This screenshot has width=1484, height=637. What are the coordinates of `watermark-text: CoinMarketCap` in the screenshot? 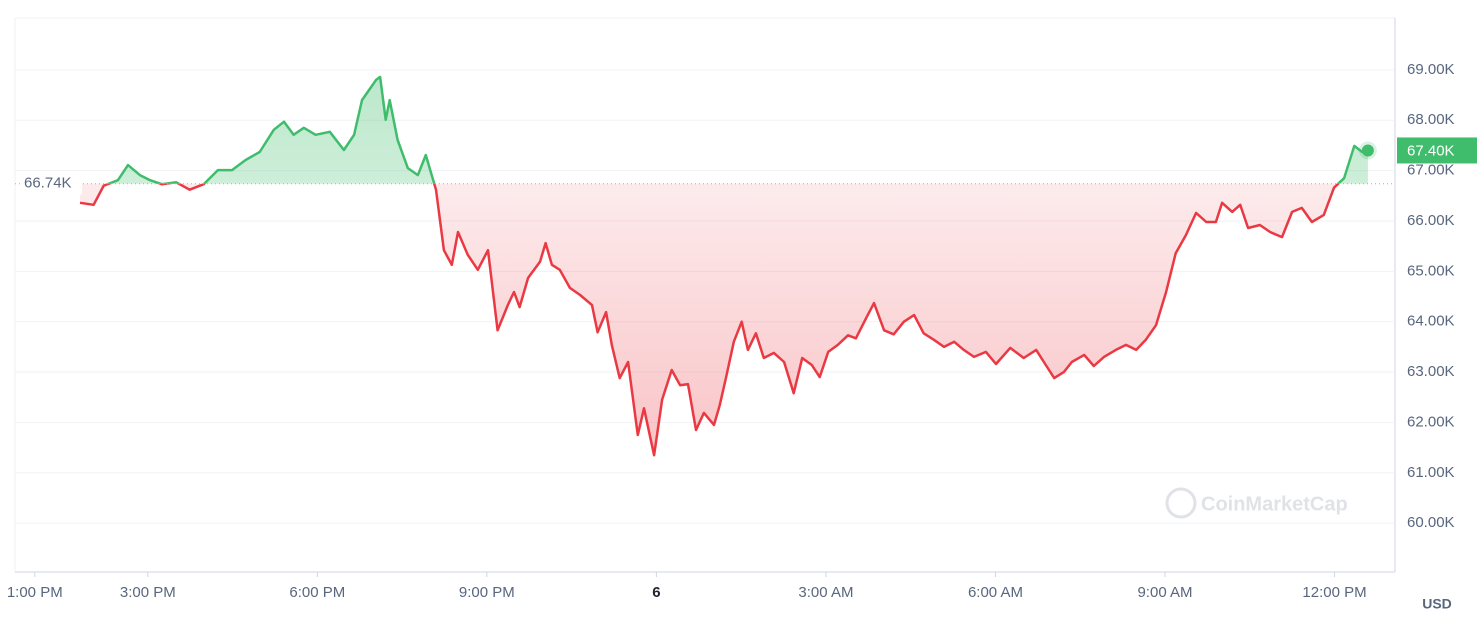 It's located at (1274, 504).